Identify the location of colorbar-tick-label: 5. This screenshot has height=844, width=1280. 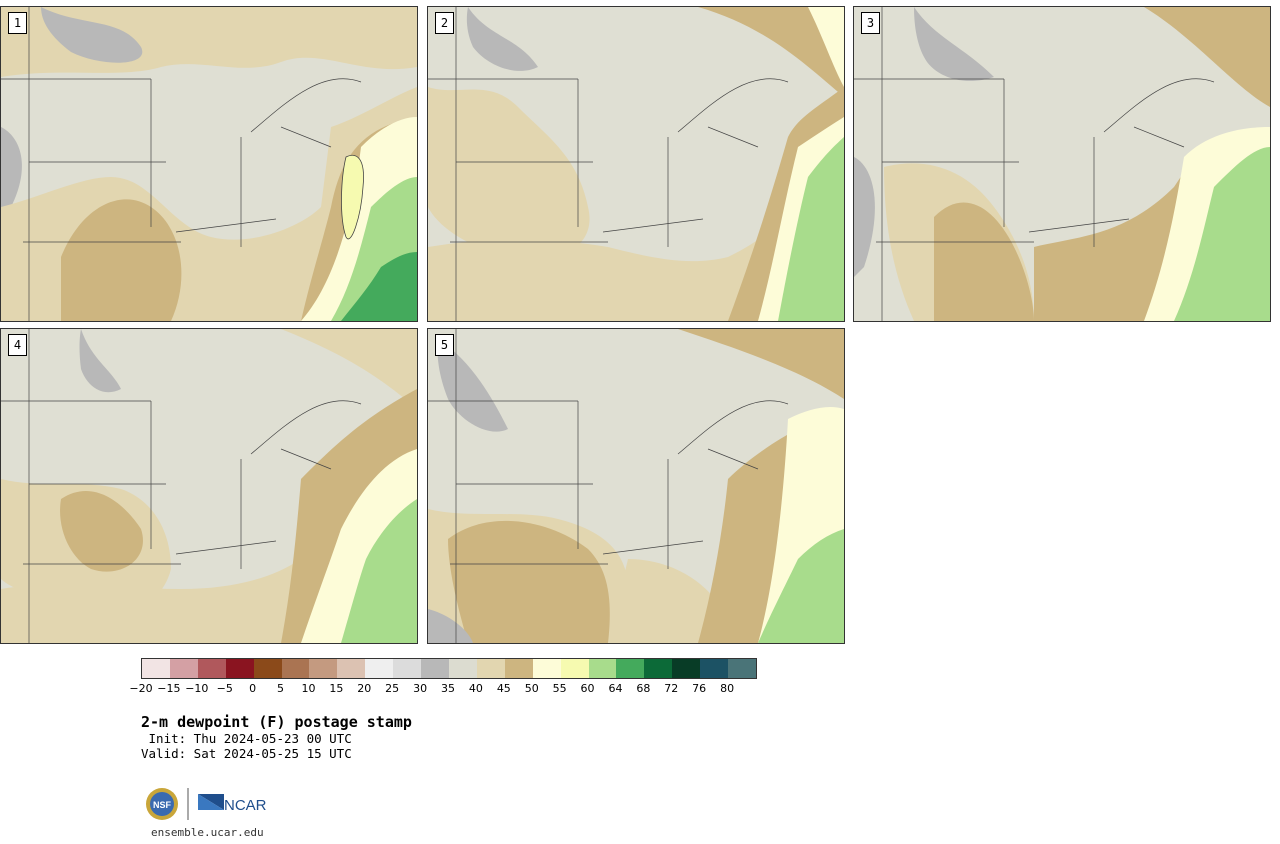
(281, 688).